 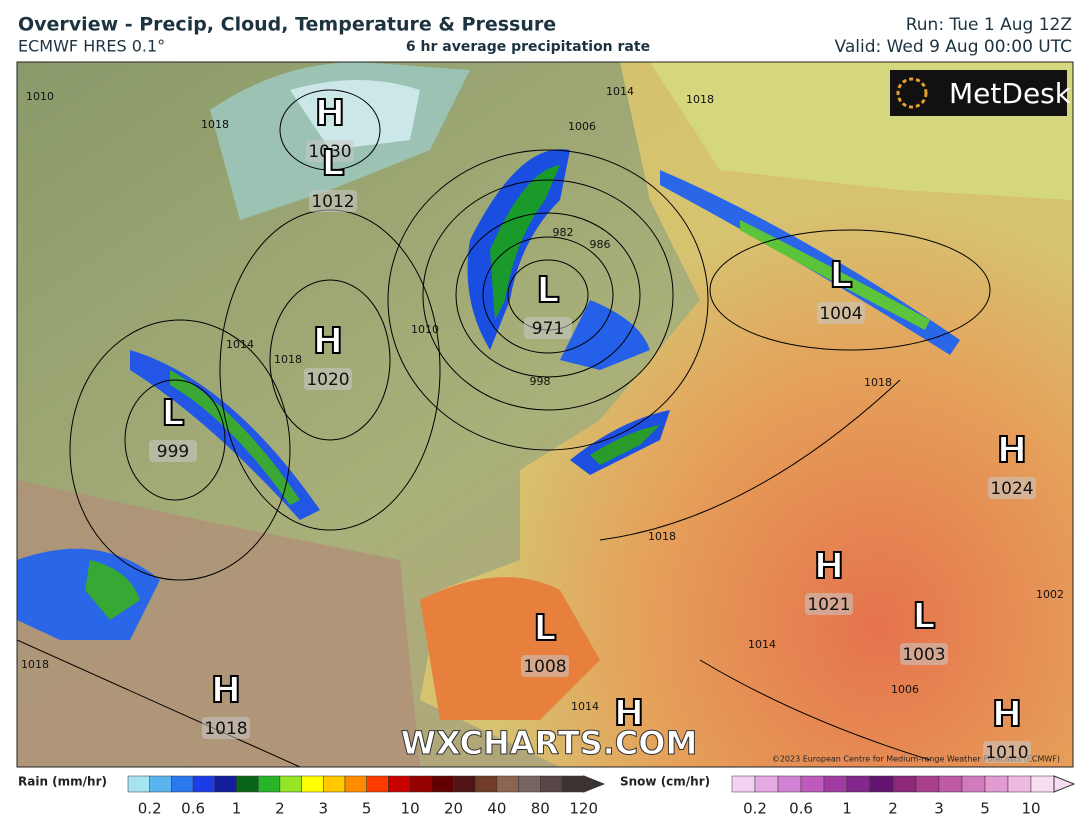 What do you see at coordinates (1064, 784) in the screenshot?
I see `snow-arrow` at bounding box center [1064, 784].